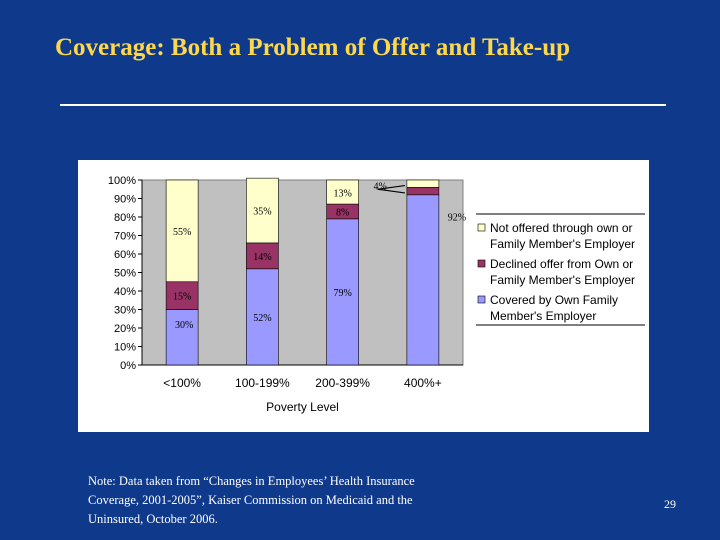 This screenshot has width=720, height=540. Describe the element at coordinates (342, 212) in the screenshot. I see `data-label: 8%` at that location.